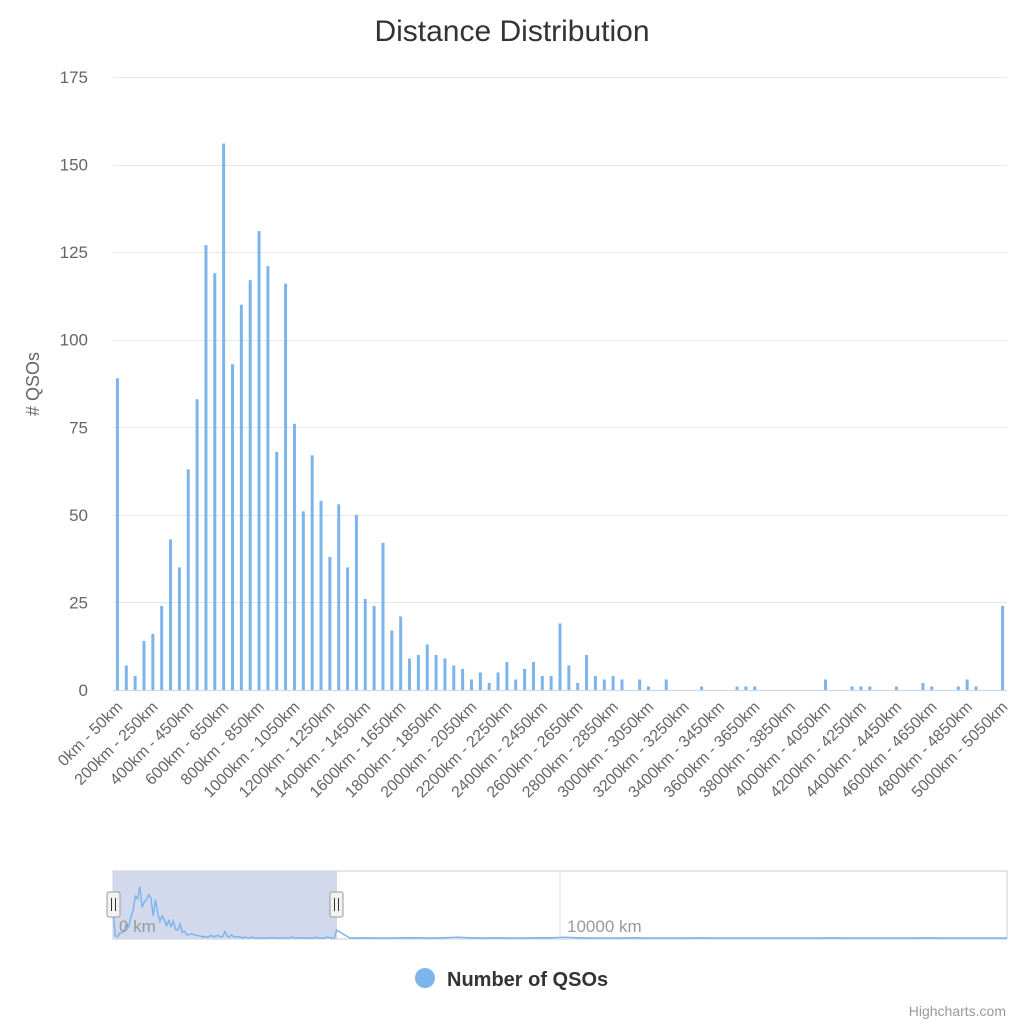 The width and height of the screenshot is (1024, 1024). I want to click on y-tick-label: 50, so click(78, 515).